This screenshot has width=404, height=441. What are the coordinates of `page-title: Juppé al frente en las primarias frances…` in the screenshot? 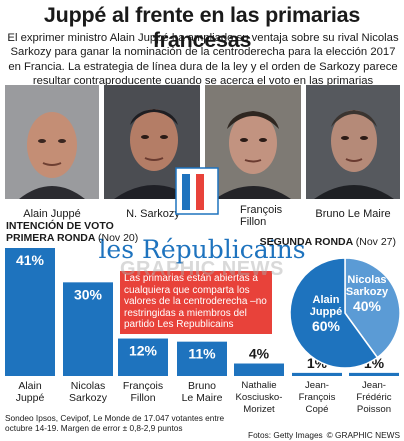 It's located at (202, 27).